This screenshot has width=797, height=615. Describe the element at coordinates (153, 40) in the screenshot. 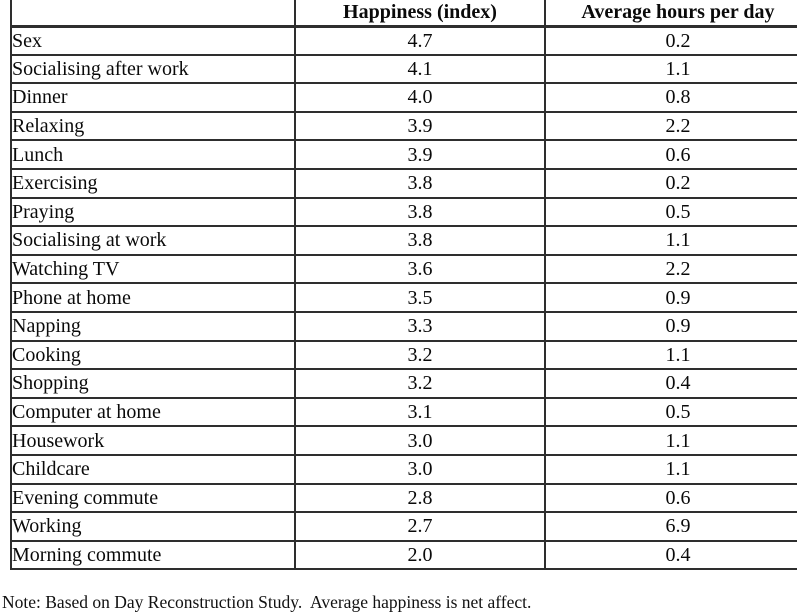

I see `activity-cell: Sex` at that location.